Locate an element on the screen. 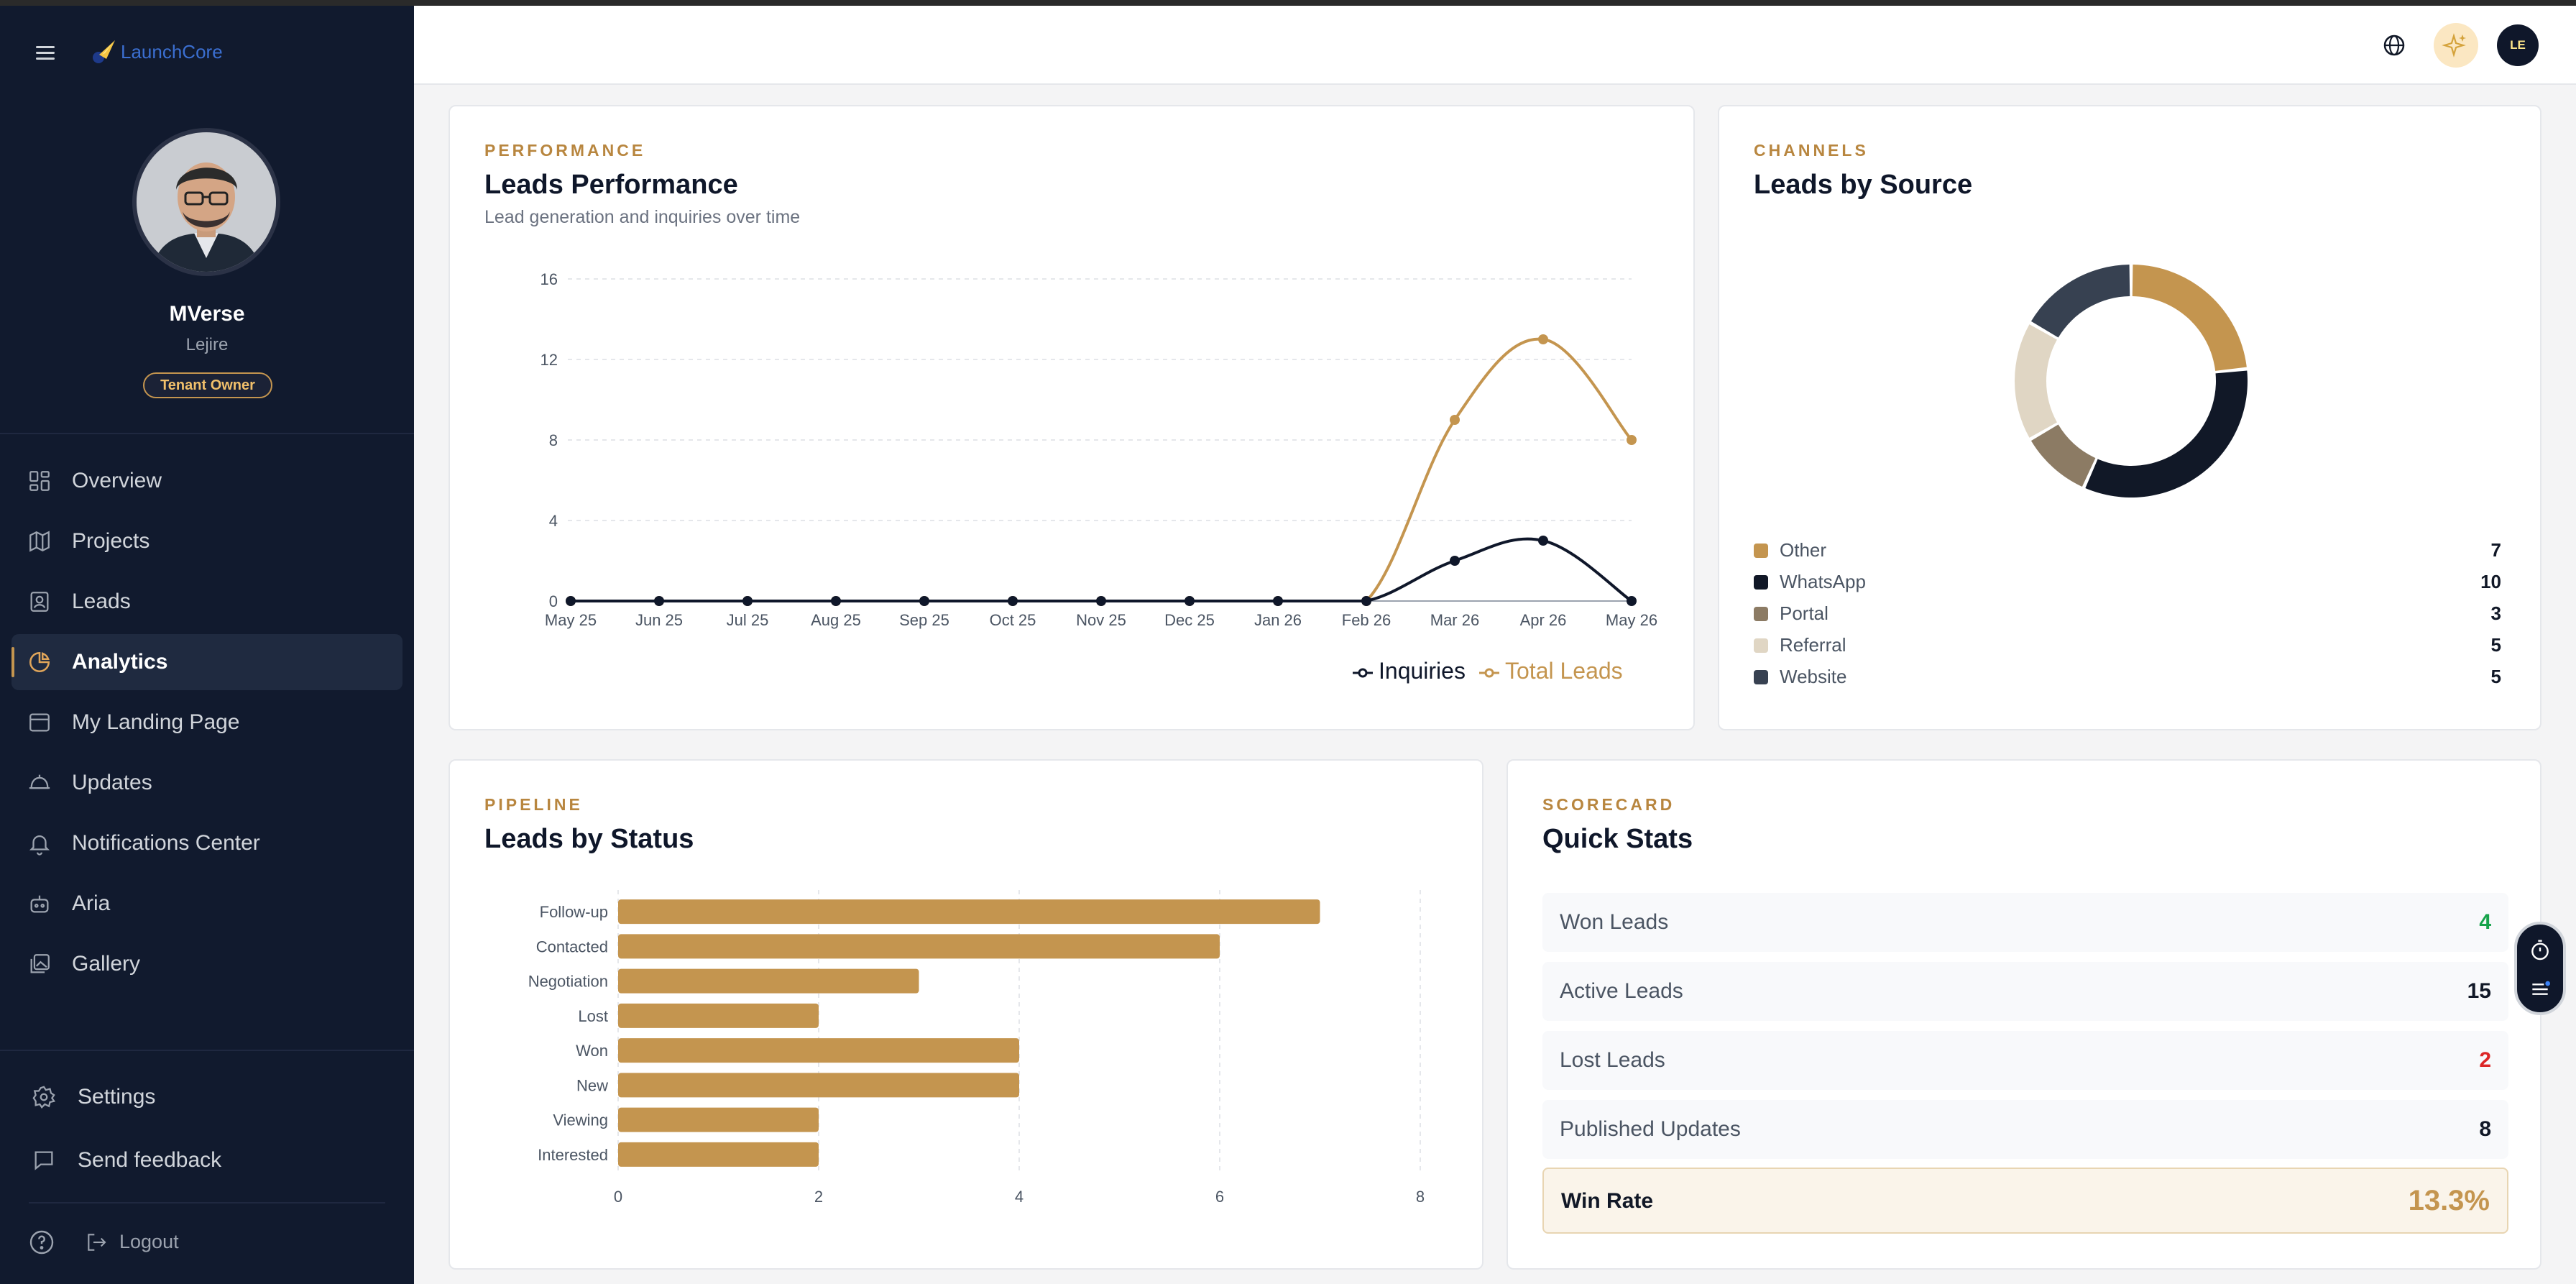  sidebar-item-analytics: Analytics is located at coordinates (207, 662).